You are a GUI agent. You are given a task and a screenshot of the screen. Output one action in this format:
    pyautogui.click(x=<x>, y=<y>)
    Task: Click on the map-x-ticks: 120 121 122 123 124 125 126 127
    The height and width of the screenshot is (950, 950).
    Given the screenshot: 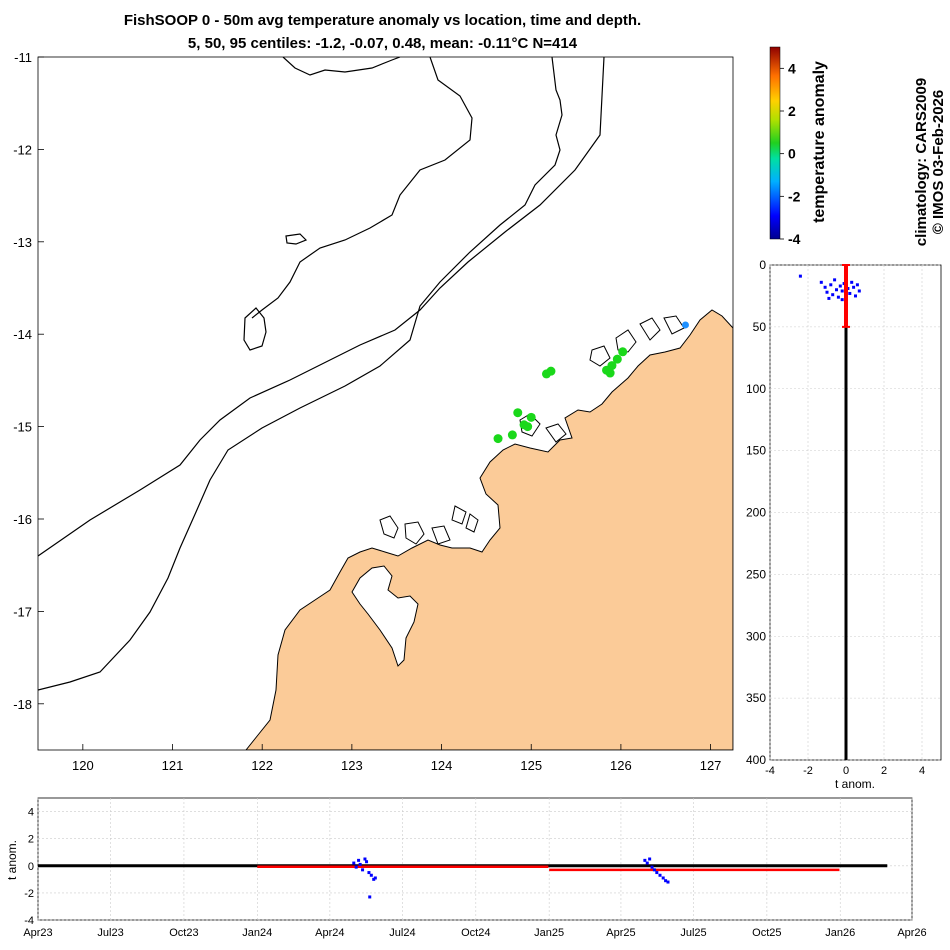 What is the action you would take?
    pyautogui.click(x=396, y=758)
    